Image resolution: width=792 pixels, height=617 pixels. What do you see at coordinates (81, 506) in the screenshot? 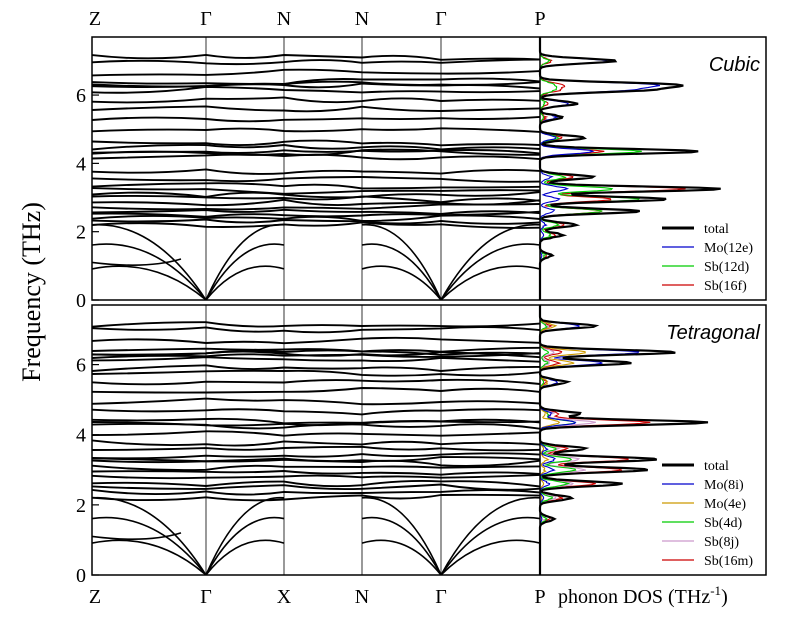
I see `y-tick-label: 2` at bounding box center [81, 506].